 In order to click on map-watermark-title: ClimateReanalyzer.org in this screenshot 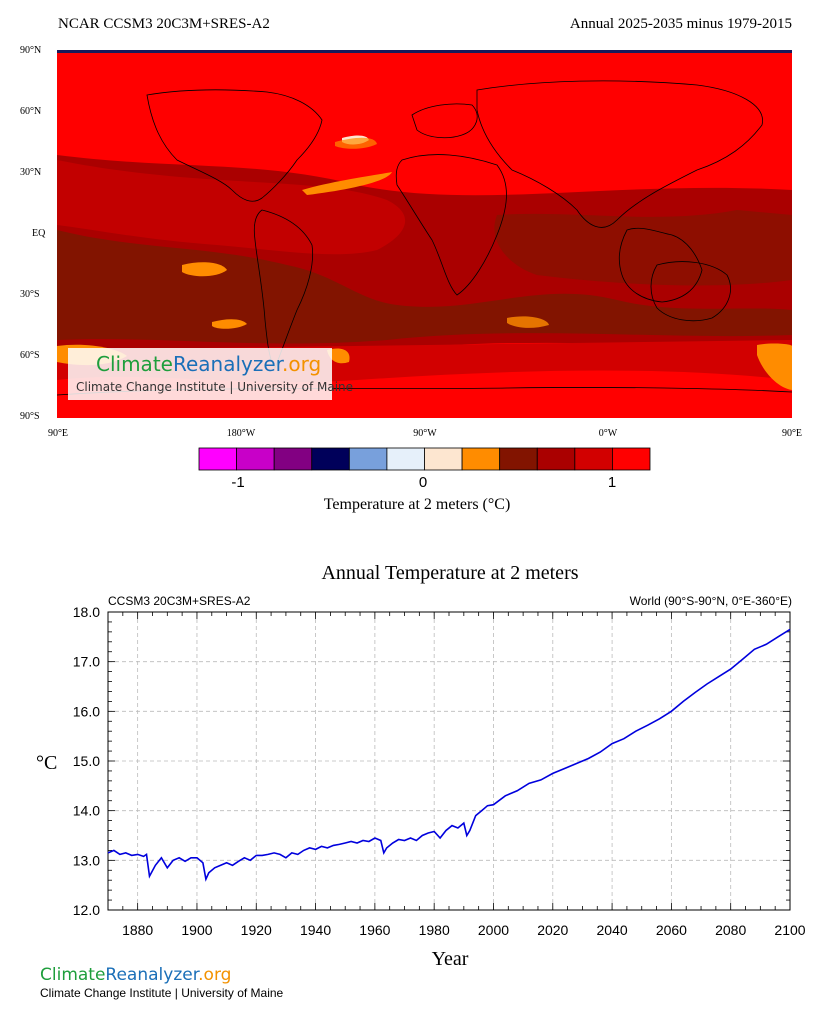, I will do `click(208, 364)`.